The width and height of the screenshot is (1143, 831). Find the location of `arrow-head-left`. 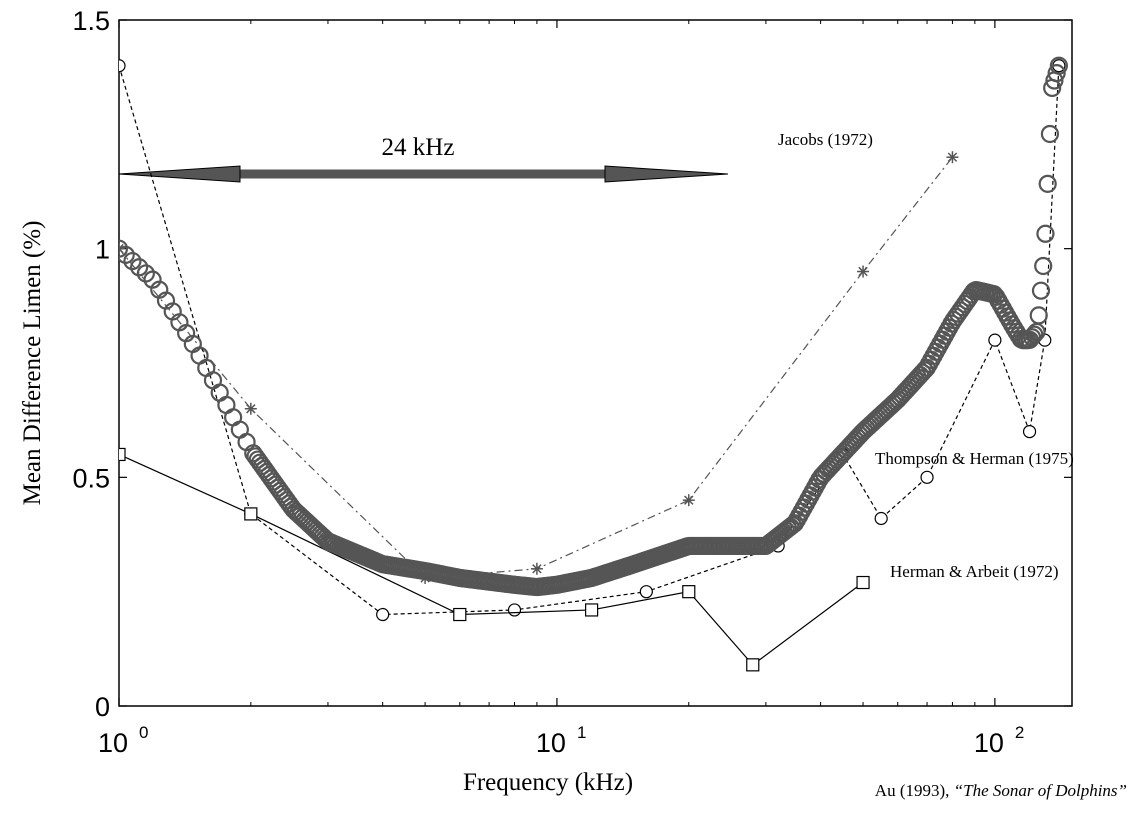

arrow-head-left is located at coordinates (179, 174).